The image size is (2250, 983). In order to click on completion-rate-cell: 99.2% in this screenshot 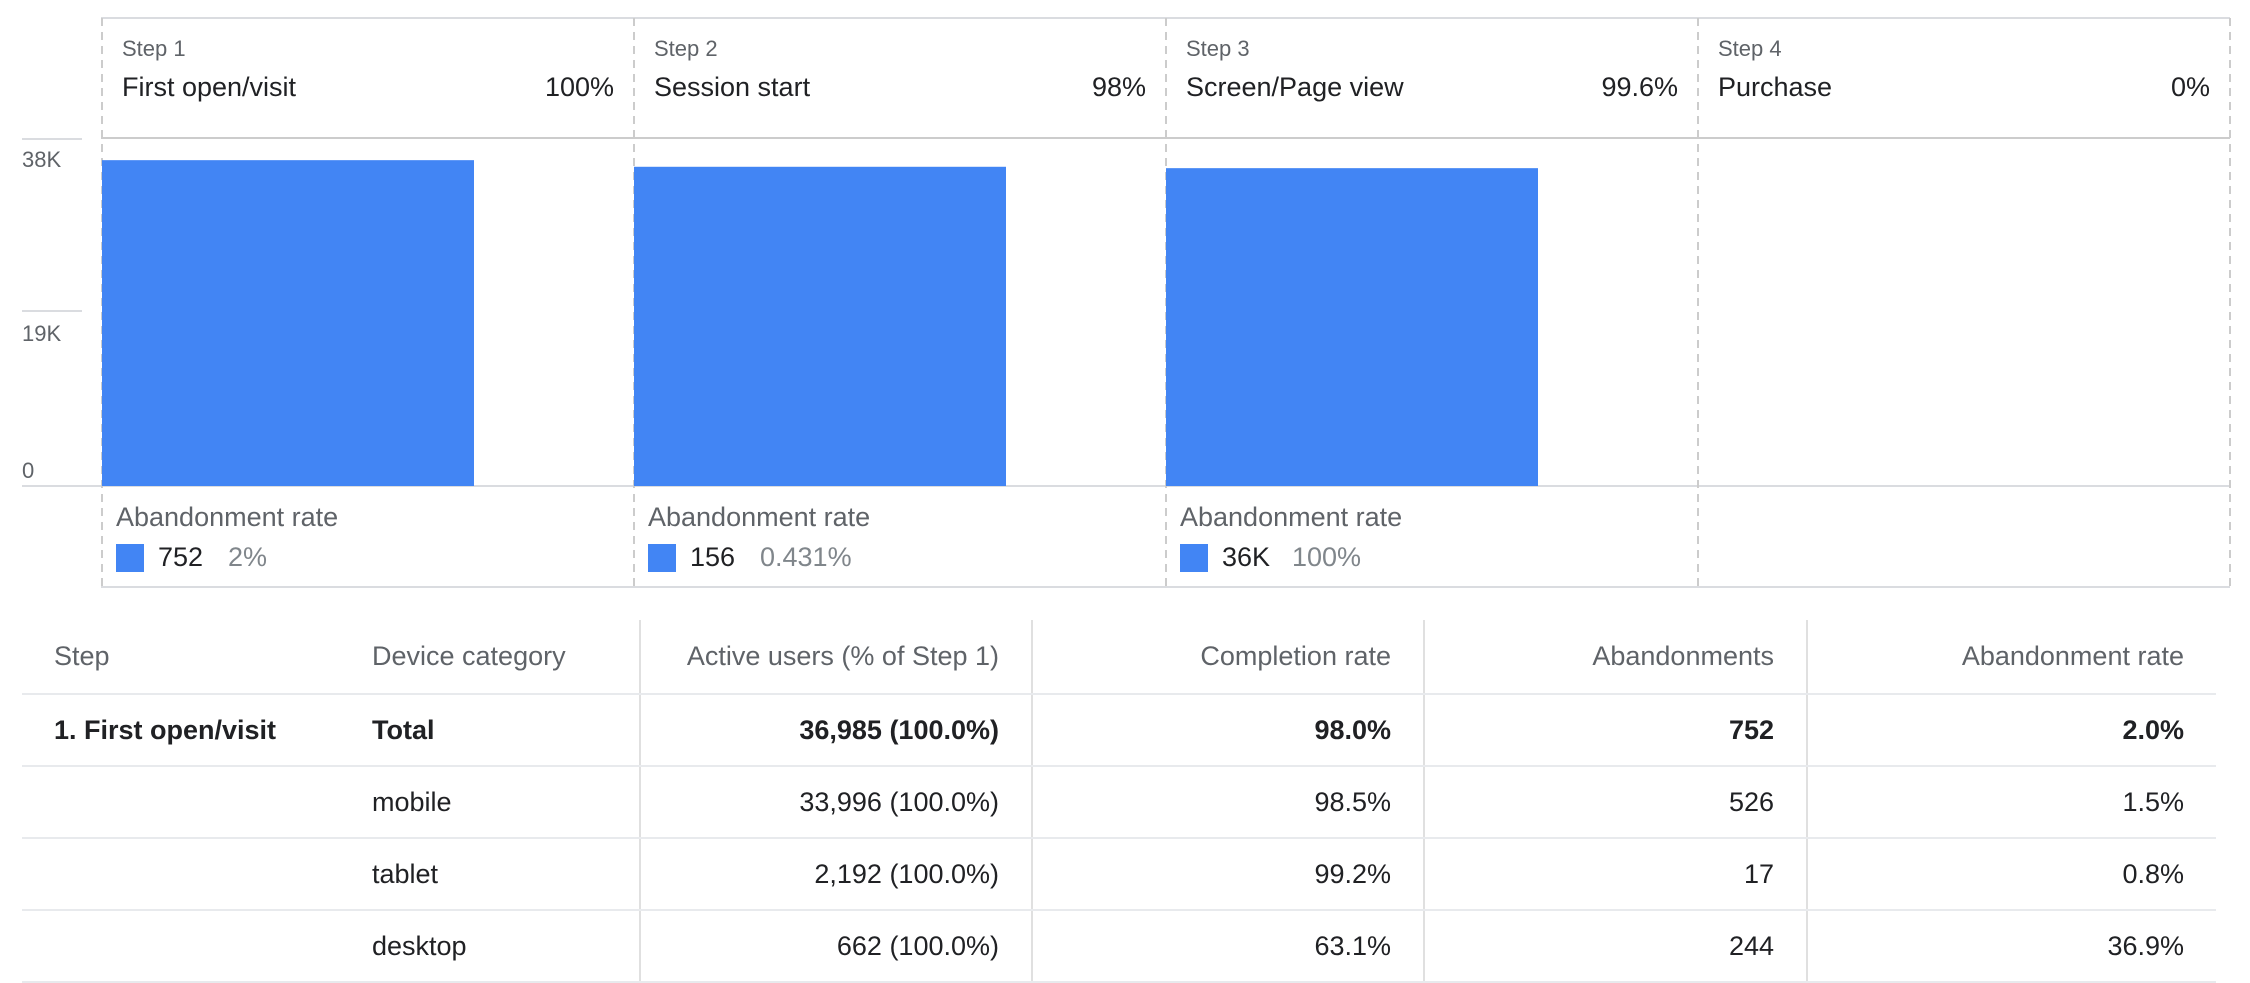, I will do `click(1227, 874)`.